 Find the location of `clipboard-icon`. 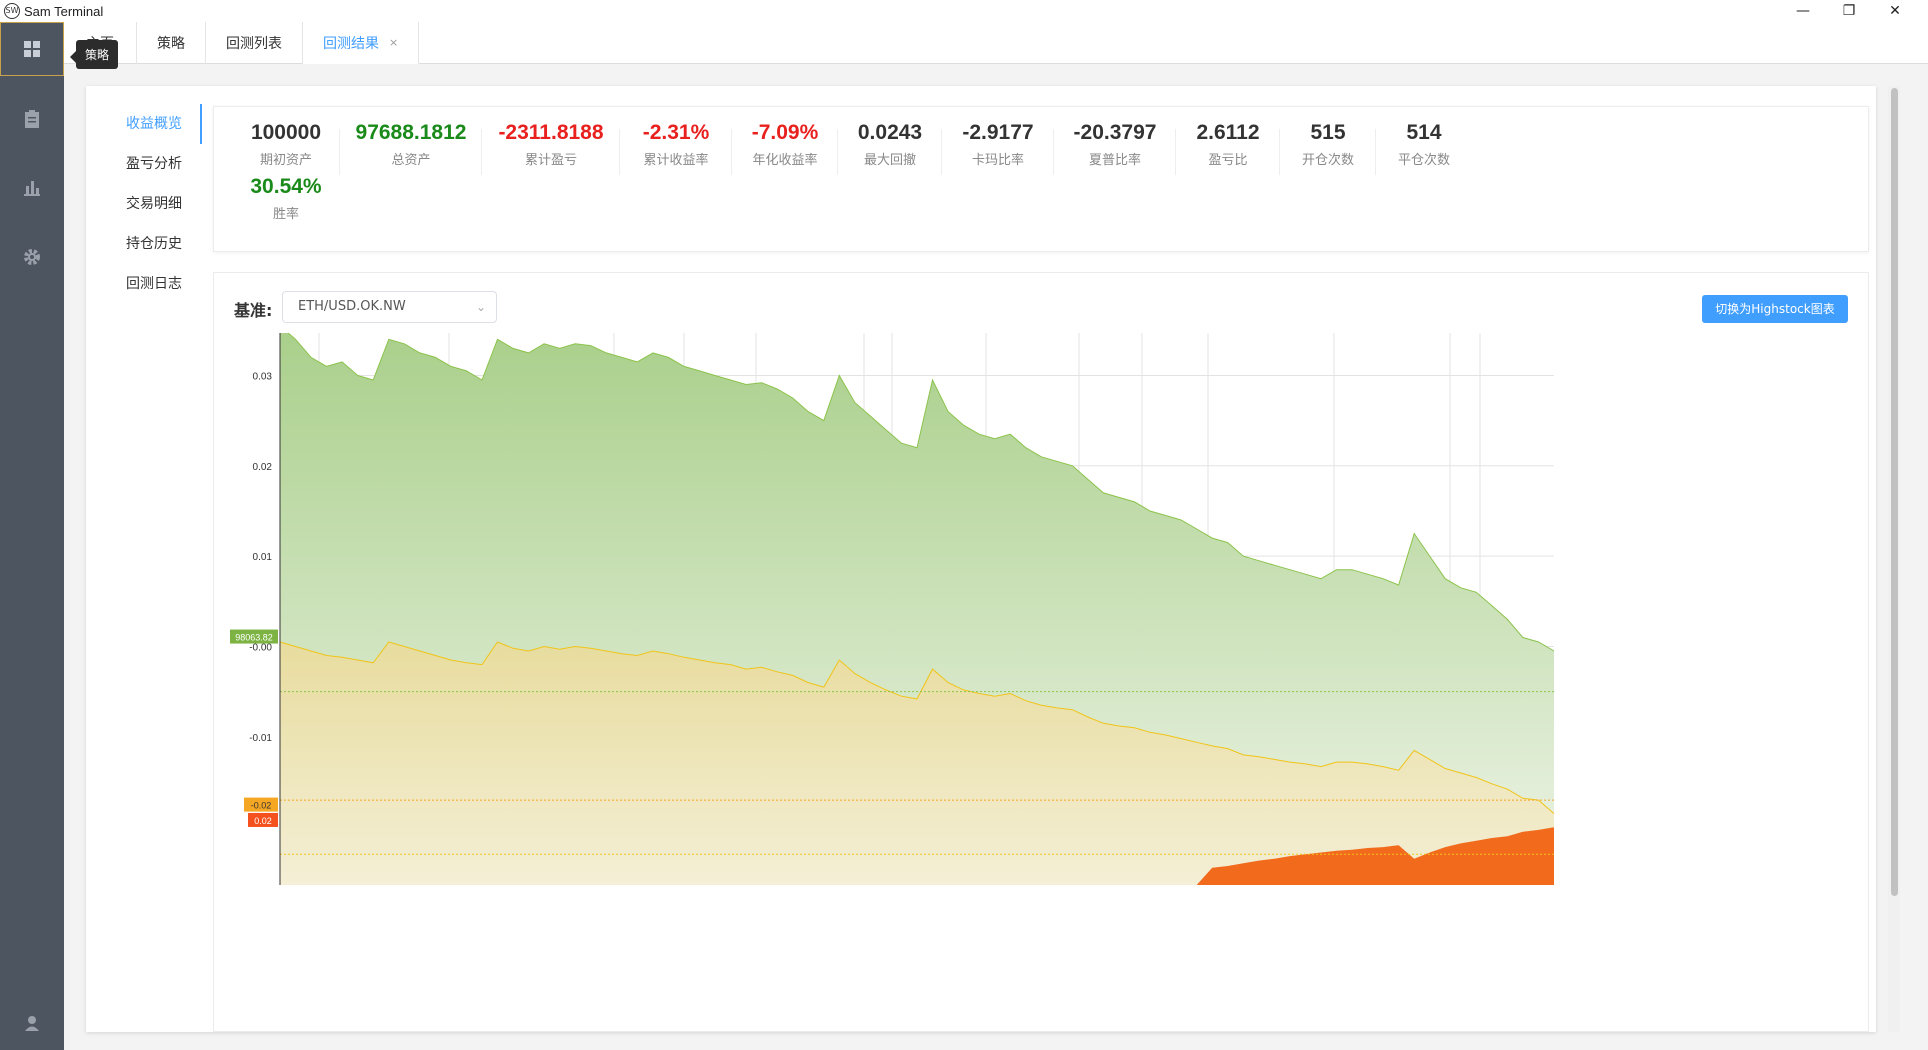

clipboard-icon is located at coordinates (32, 119).